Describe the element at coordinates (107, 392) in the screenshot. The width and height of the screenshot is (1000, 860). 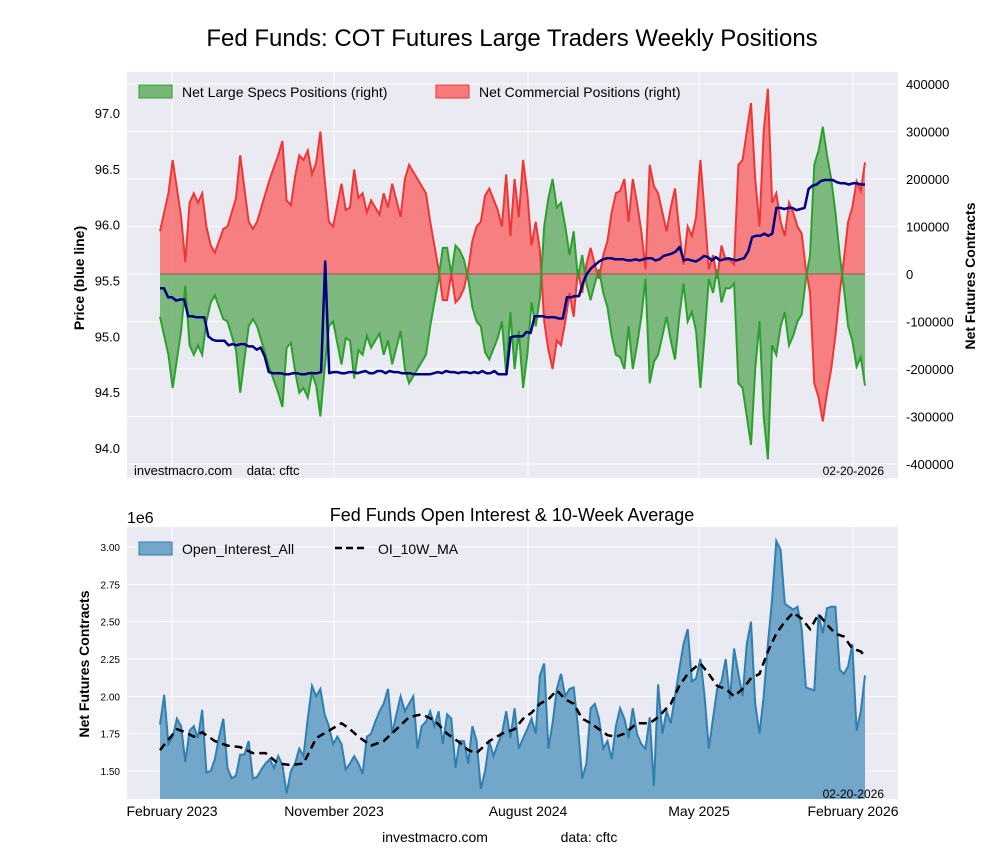
I see `left-tick-label: 94.5` at that location.